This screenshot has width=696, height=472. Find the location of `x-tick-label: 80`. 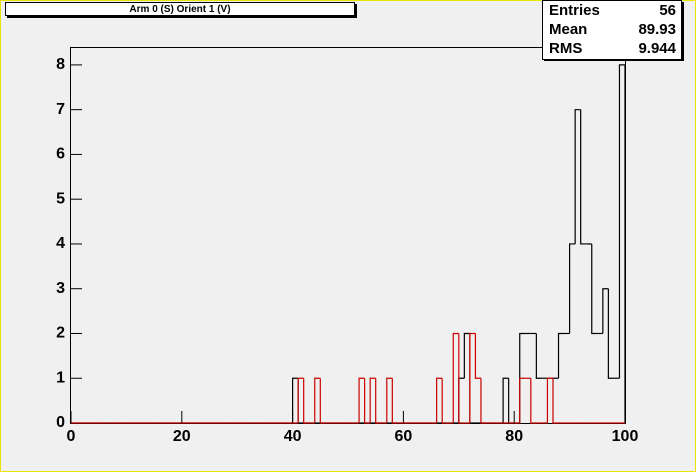

x-tick-label: 80 is located at coordinates (514, 436).